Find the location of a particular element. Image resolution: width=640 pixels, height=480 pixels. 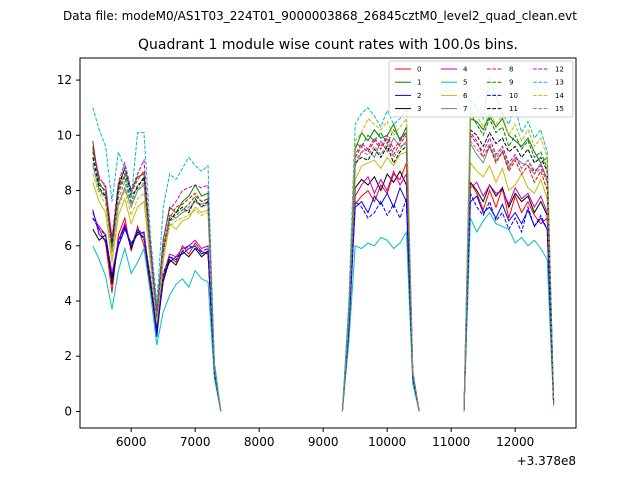

legend-label: 14 is located at coordinates (559, 96).